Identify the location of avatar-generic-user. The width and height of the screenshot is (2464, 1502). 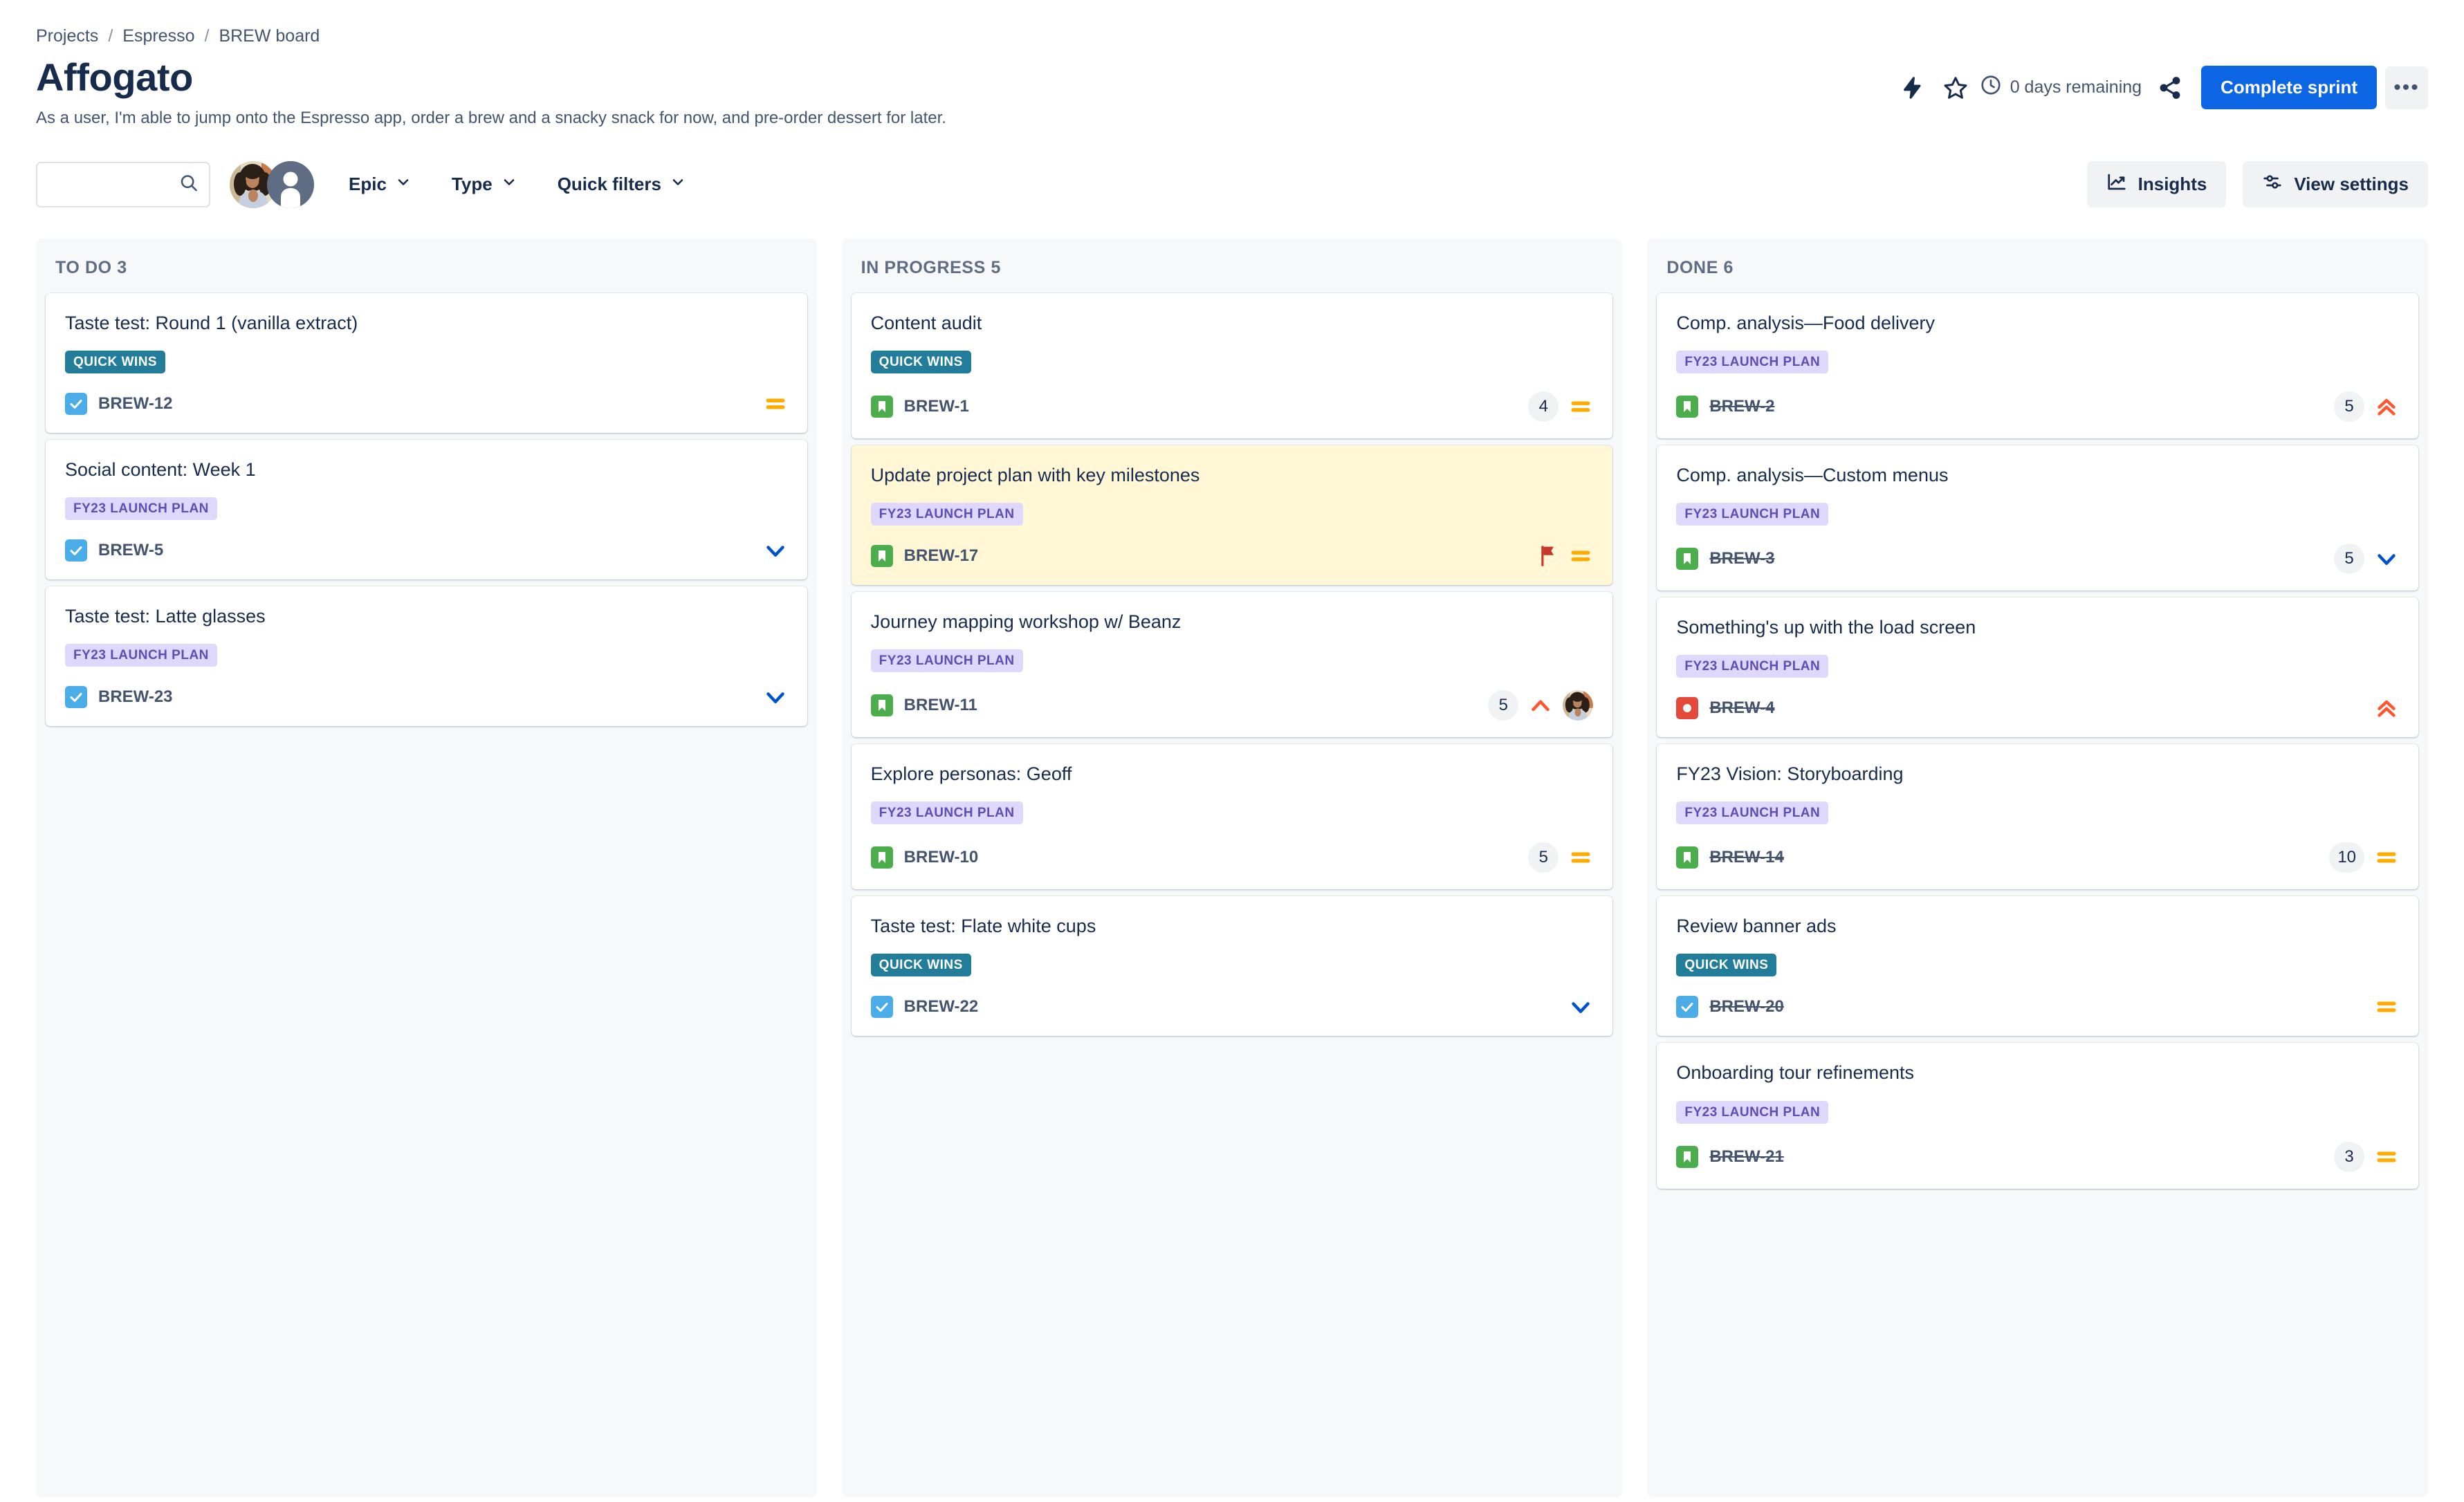
(290, 184).